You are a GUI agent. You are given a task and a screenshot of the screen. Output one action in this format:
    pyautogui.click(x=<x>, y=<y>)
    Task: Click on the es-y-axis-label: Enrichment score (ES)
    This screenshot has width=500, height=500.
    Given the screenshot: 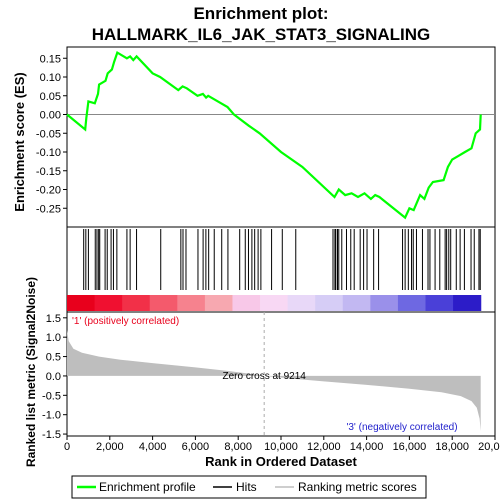 What is the action you would take?
    pyautogui.click(x=19, y=141)
    